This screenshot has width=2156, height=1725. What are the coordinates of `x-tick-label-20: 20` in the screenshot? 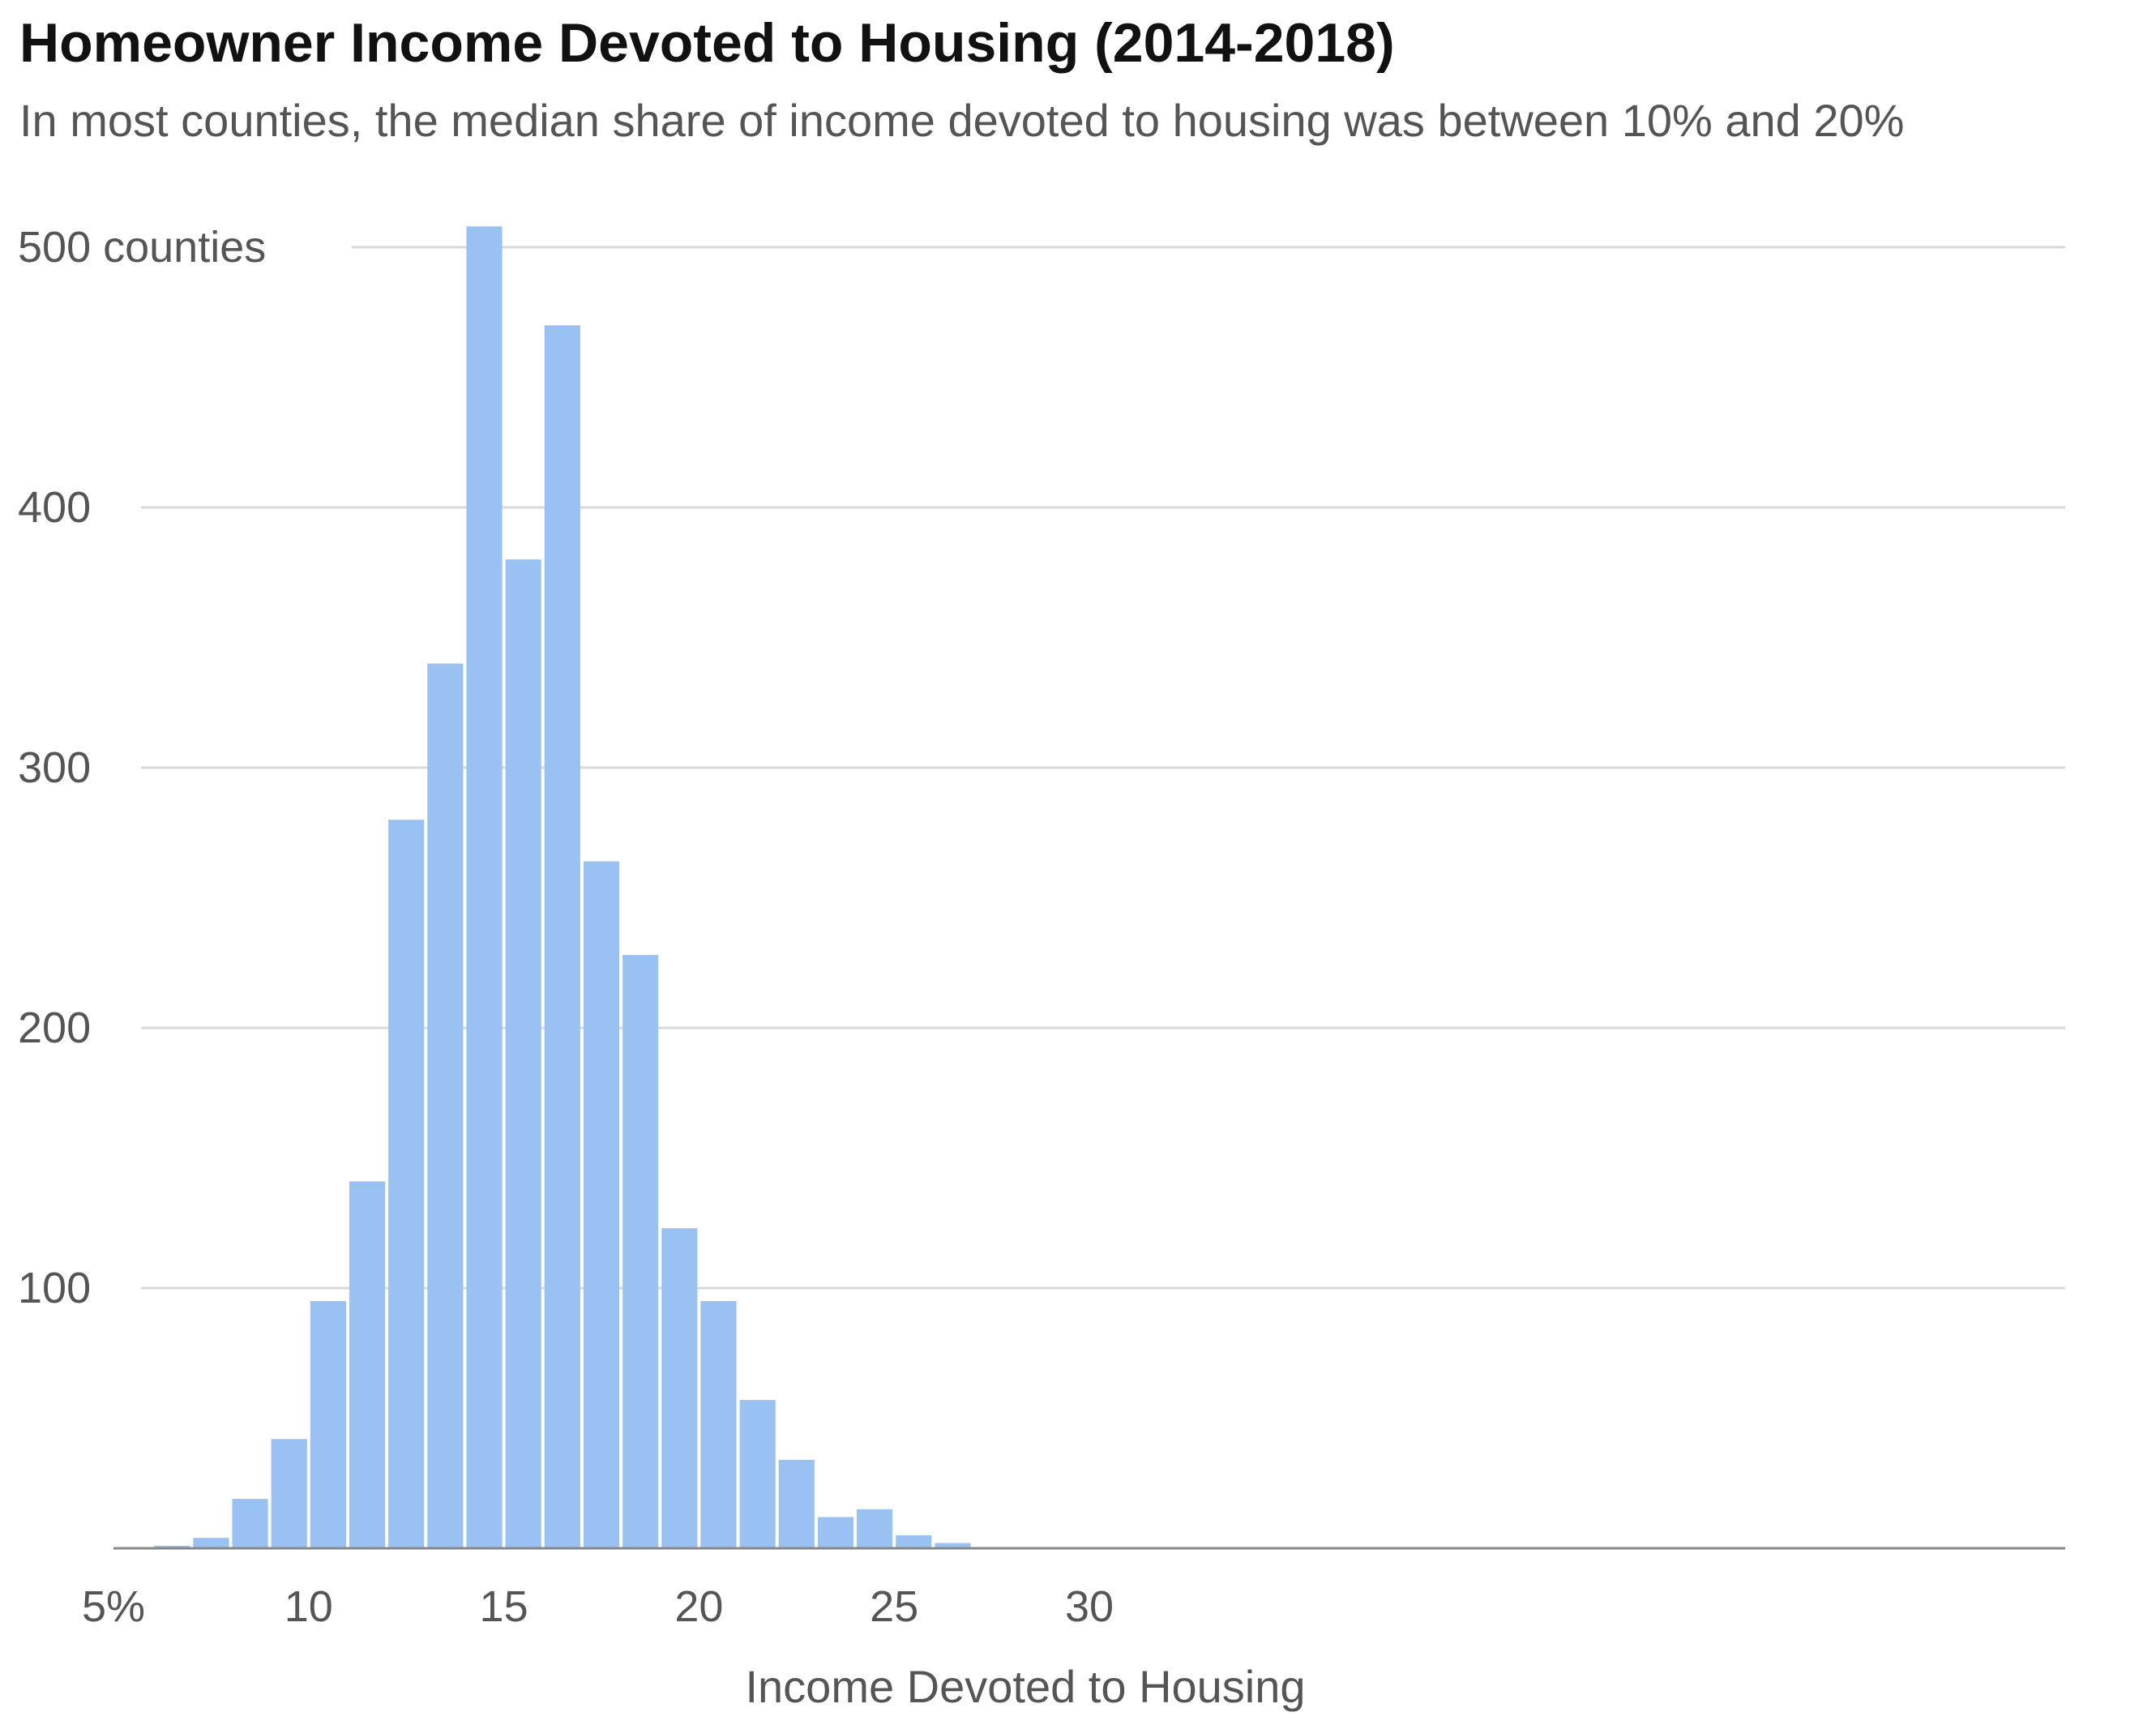 It's located at (698, 1607).